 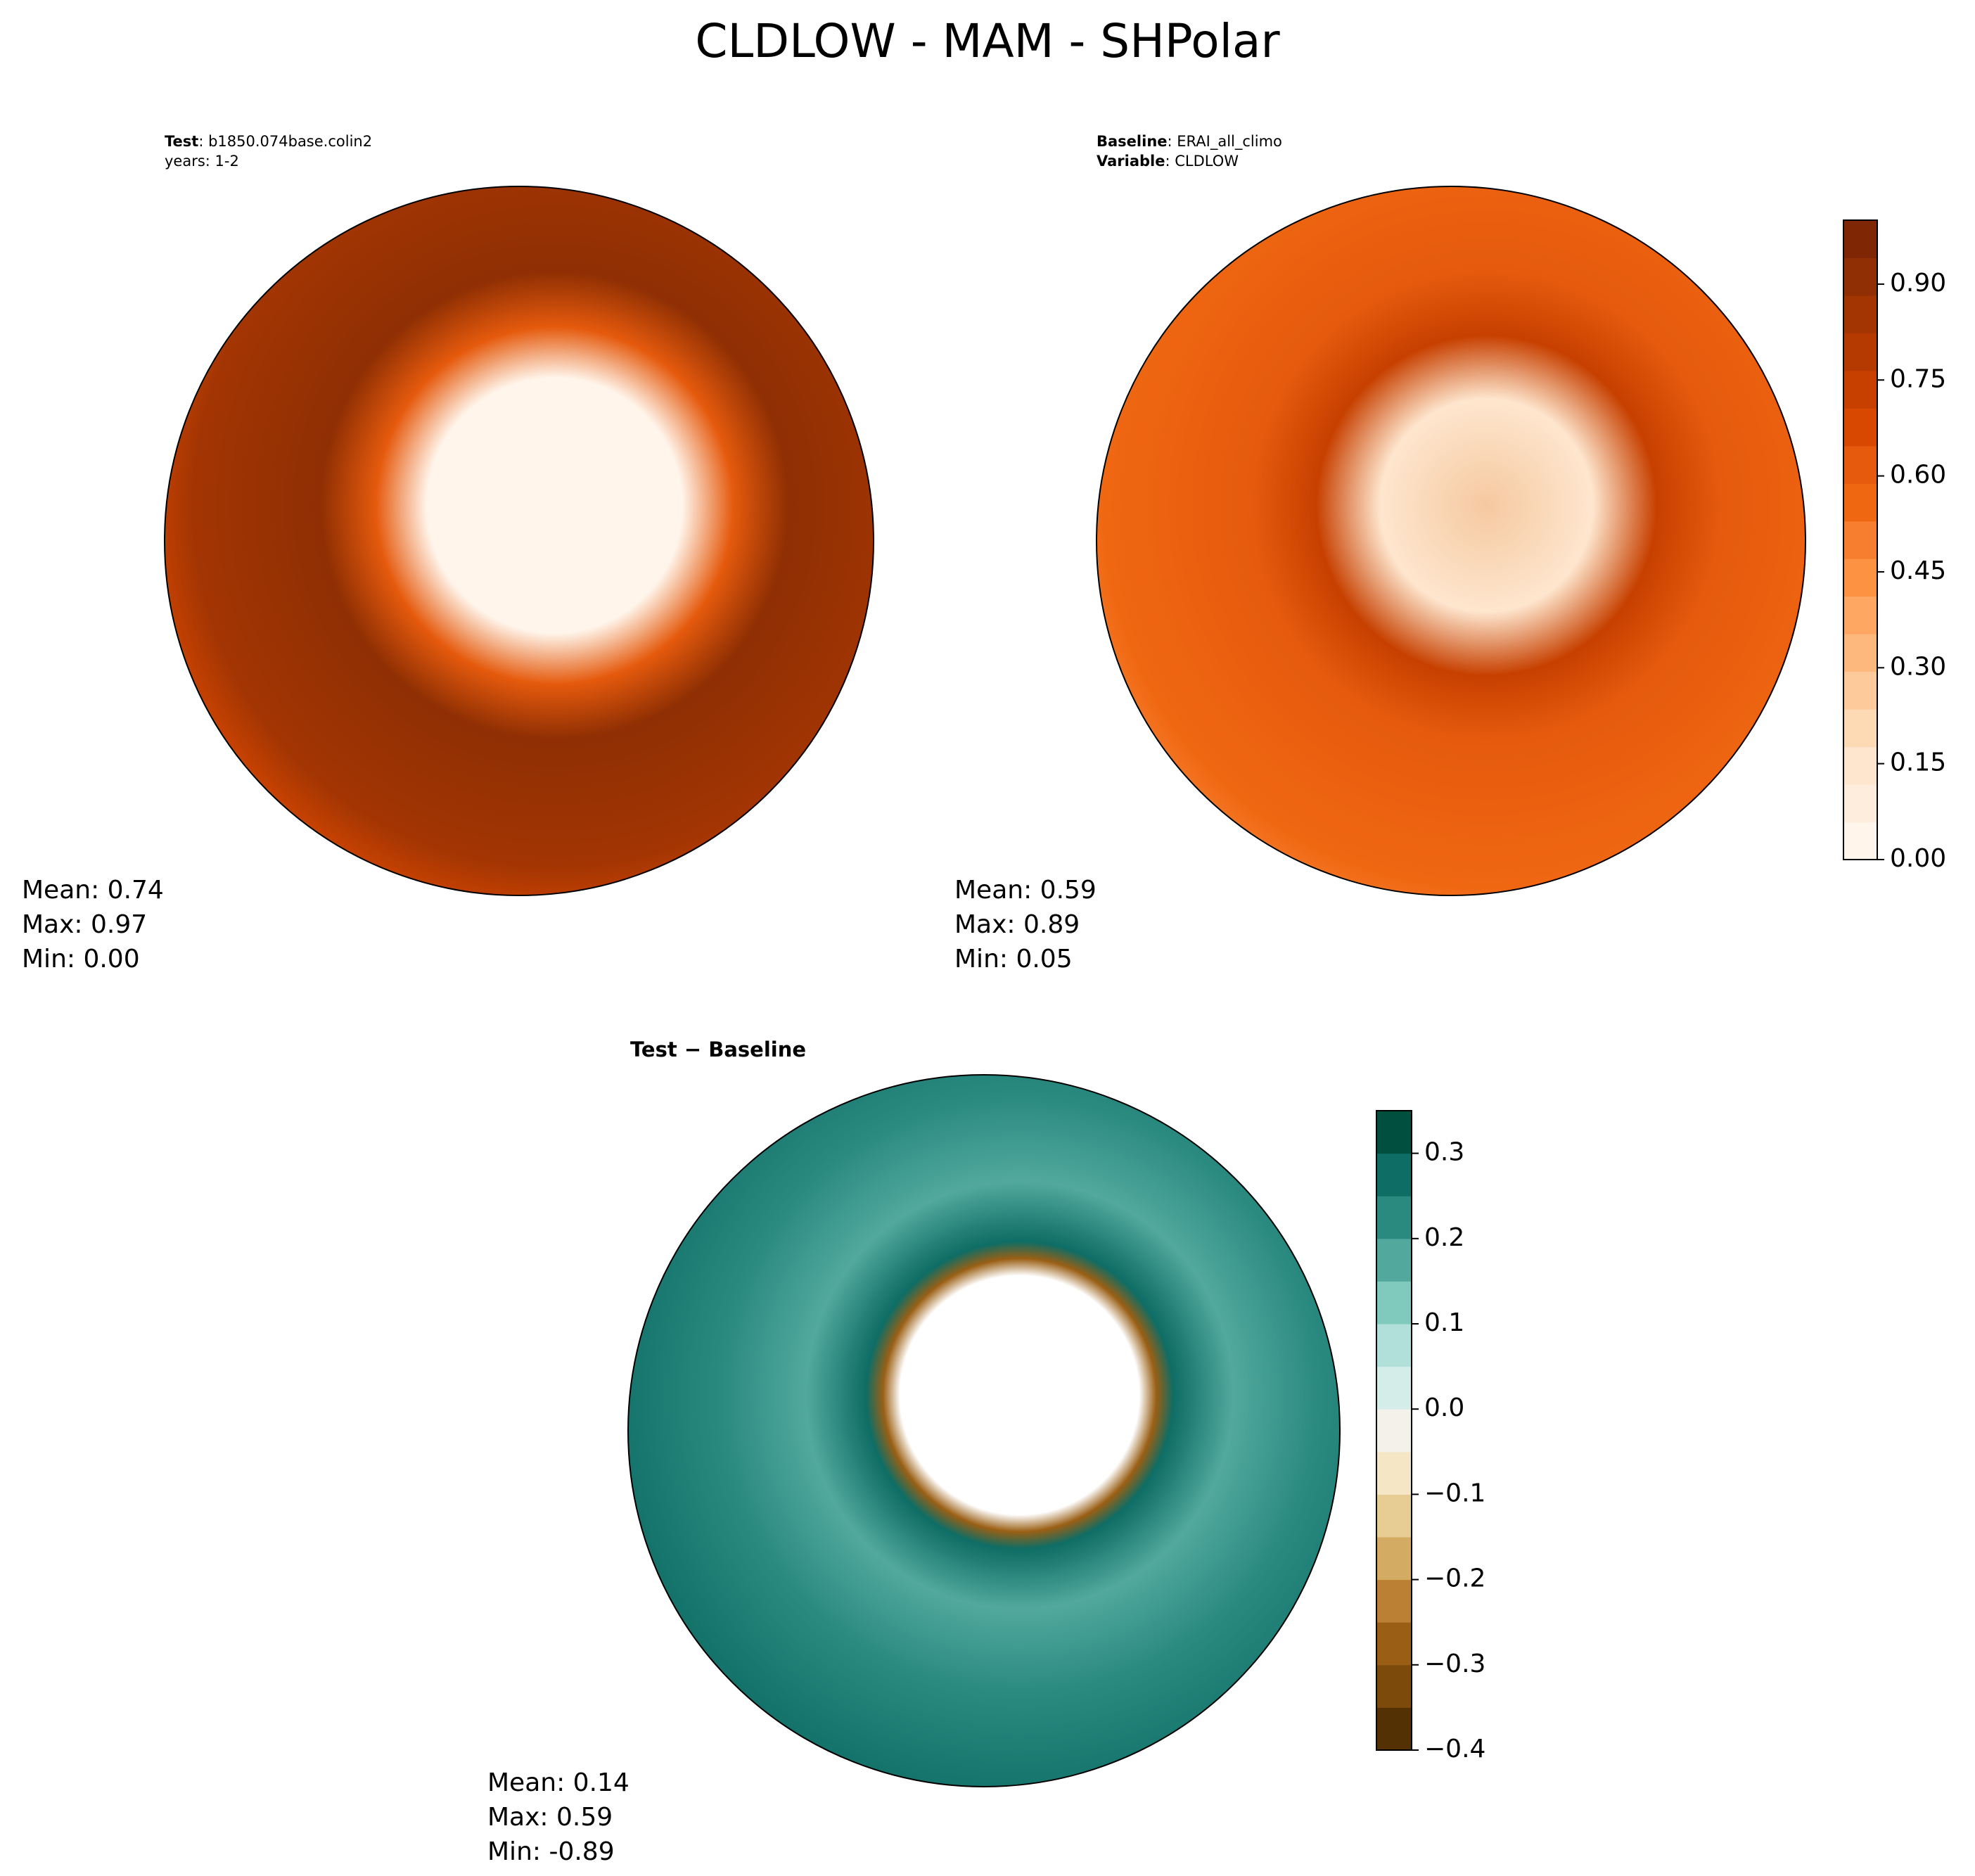 I want to click on tick-label: −0.4, so click(x=1454, y=1749).